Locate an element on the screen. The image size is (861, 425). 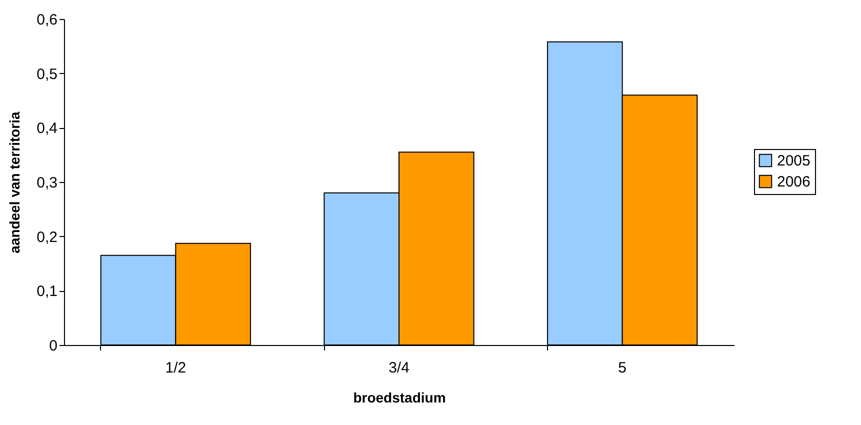
y-axis-title: aandeel van territoria is located at coordinates (14, 182).